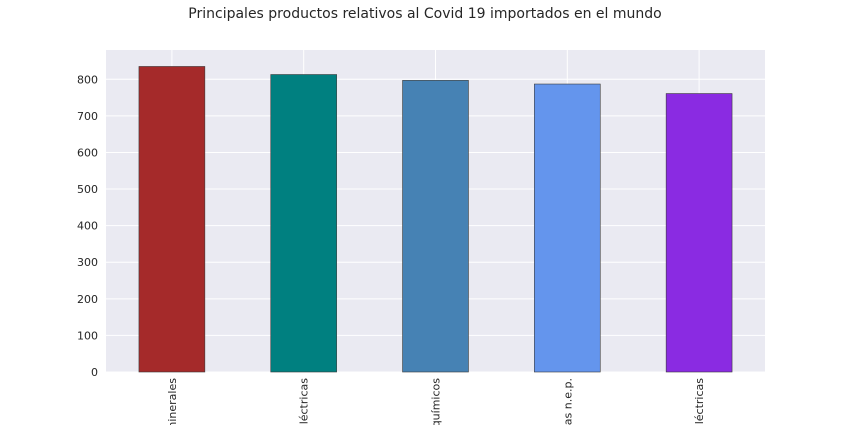 The image size is (850, 425). I want to click on x-tick-label: ninerales, so click(172, 401).